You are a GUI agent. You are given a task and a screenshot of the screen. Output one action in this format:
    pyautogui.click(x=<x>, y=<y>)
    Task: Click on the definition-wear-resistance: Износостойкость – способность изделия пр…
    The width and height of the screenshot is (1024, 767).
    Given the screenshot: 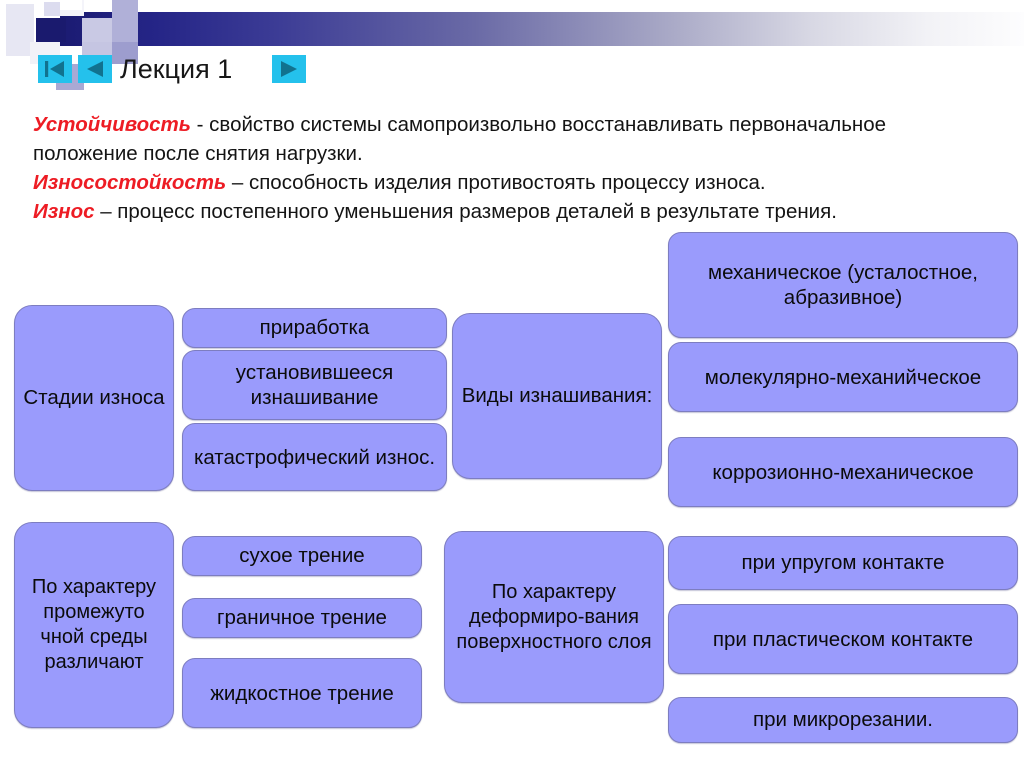 What is the action you would take?
    pyautogui.click(x=513, y=182)
    